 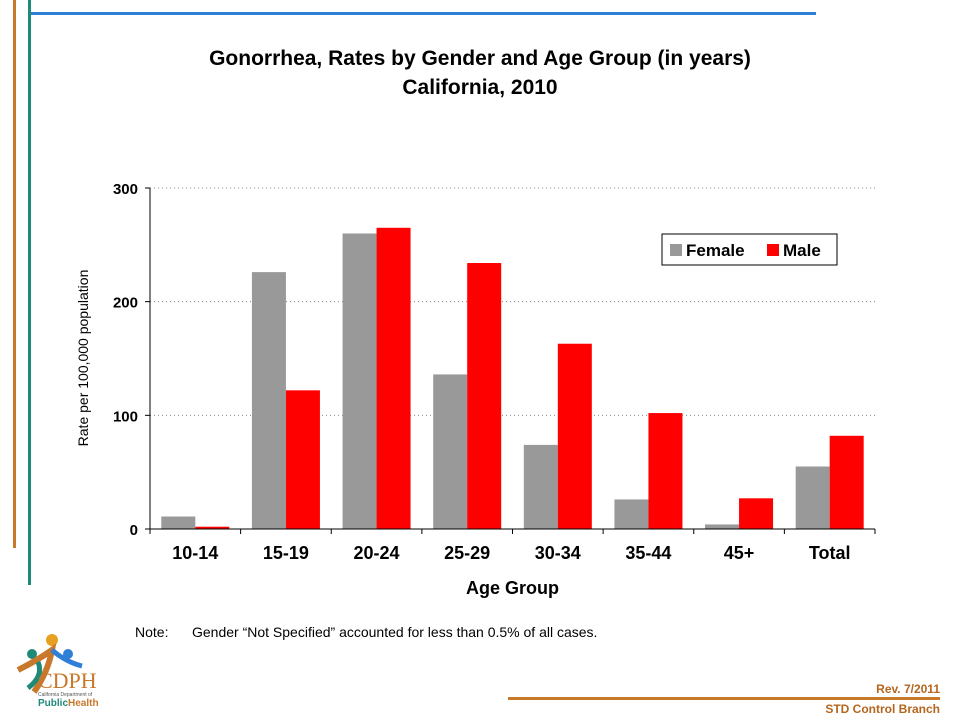 I want to click on bottom-orange-line, so click(x=724, y=698).